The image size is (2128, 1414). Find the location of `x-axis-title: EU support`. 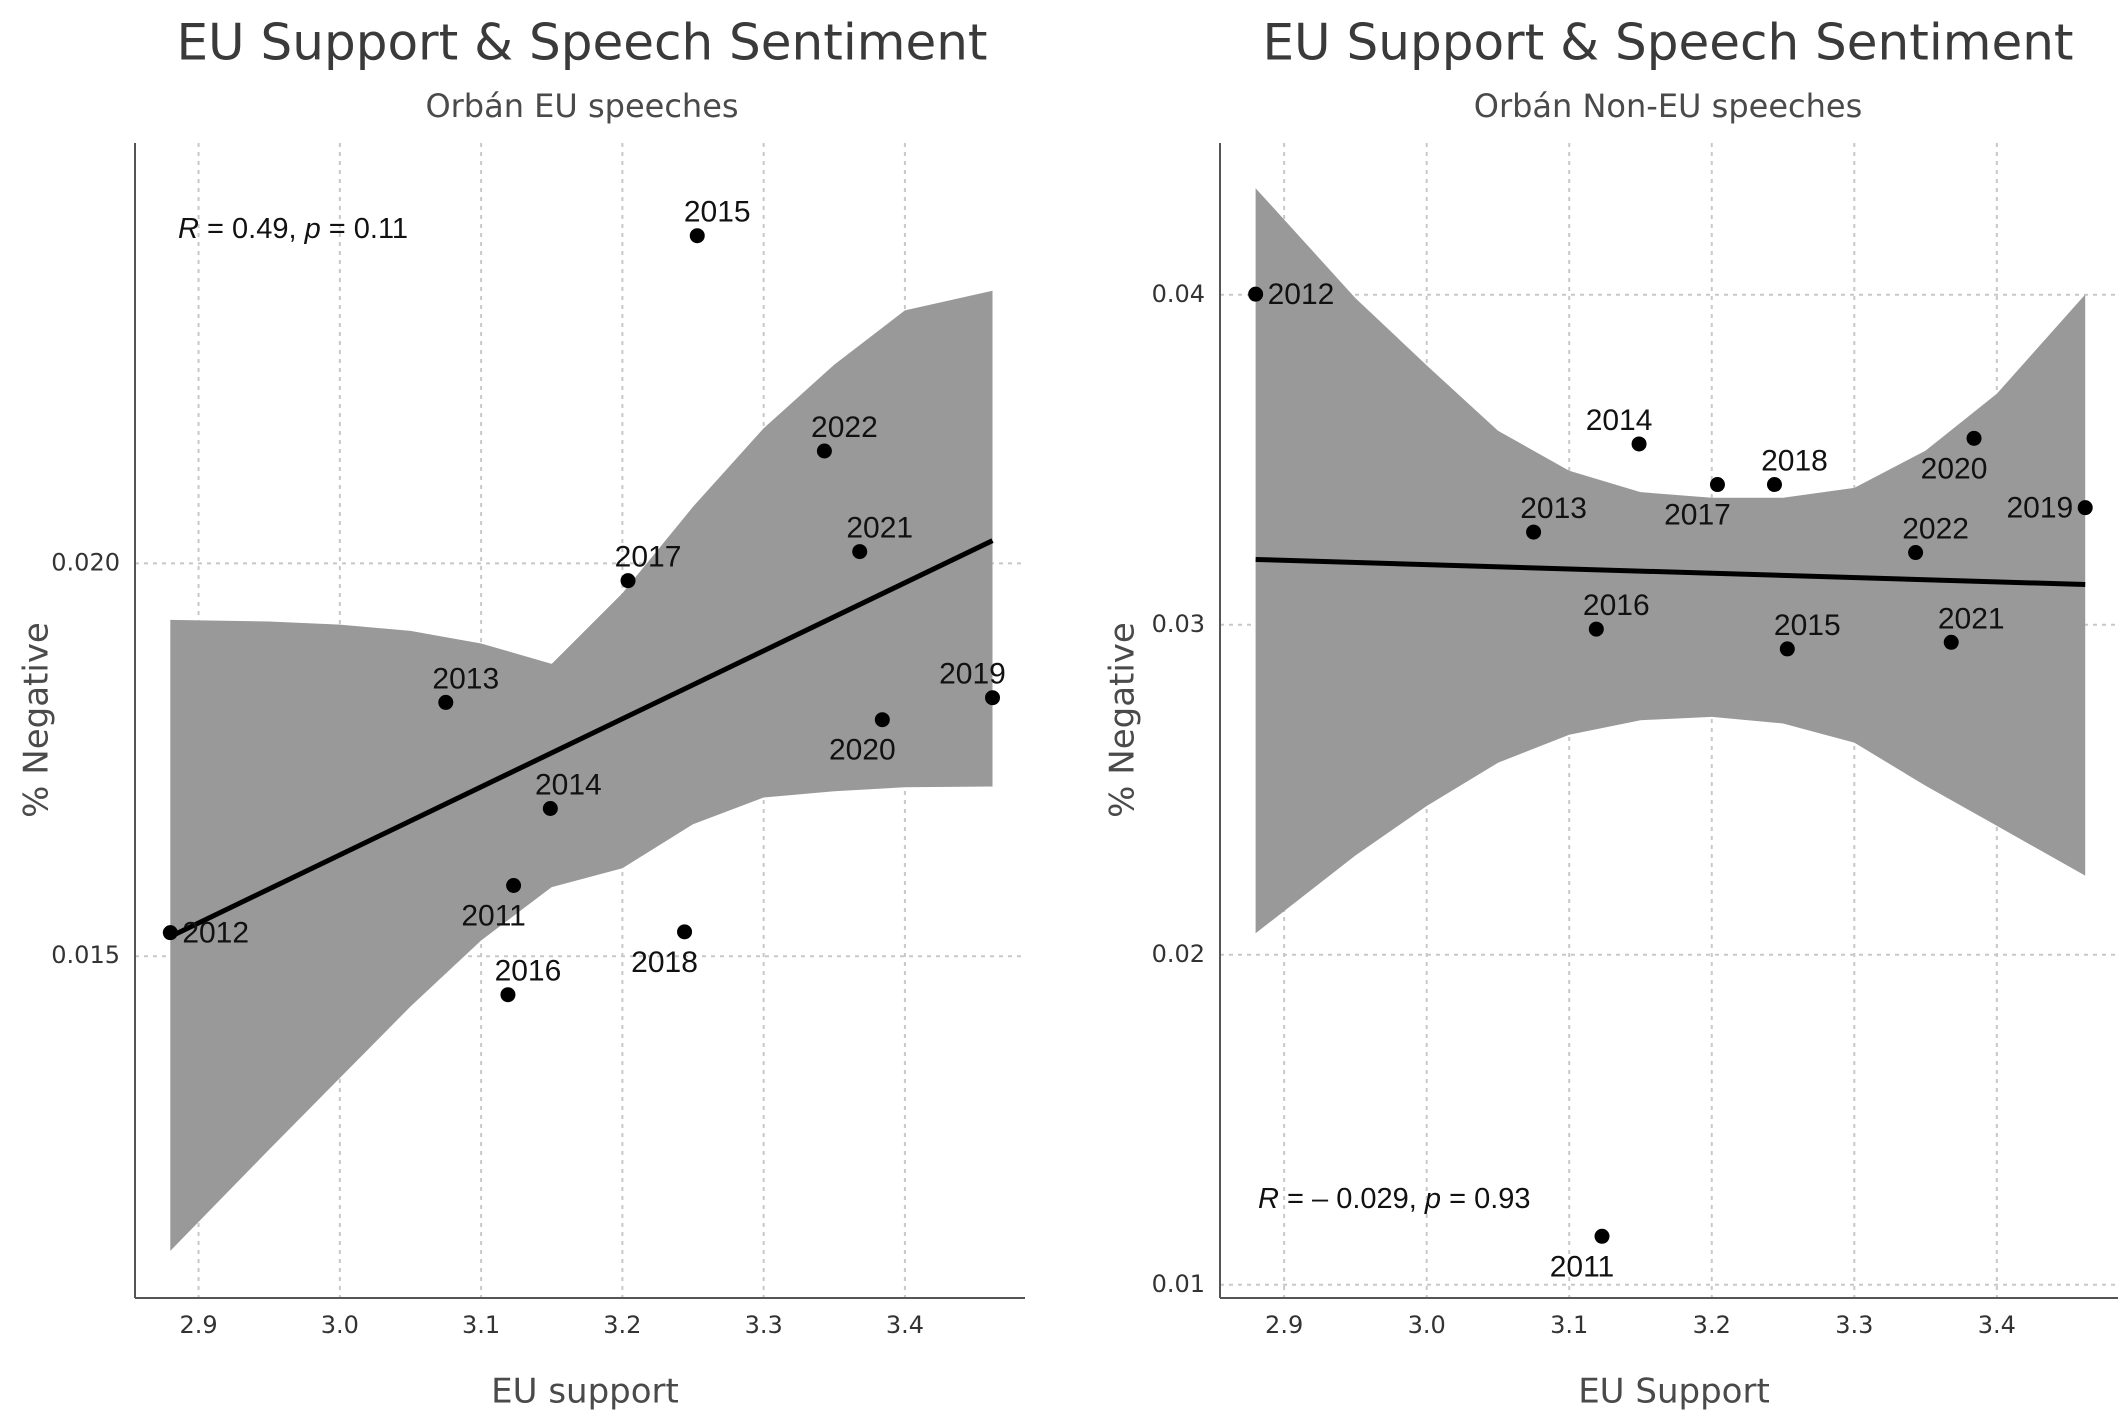

x-axis-title: EU support is located at coordinates (585, 1392).